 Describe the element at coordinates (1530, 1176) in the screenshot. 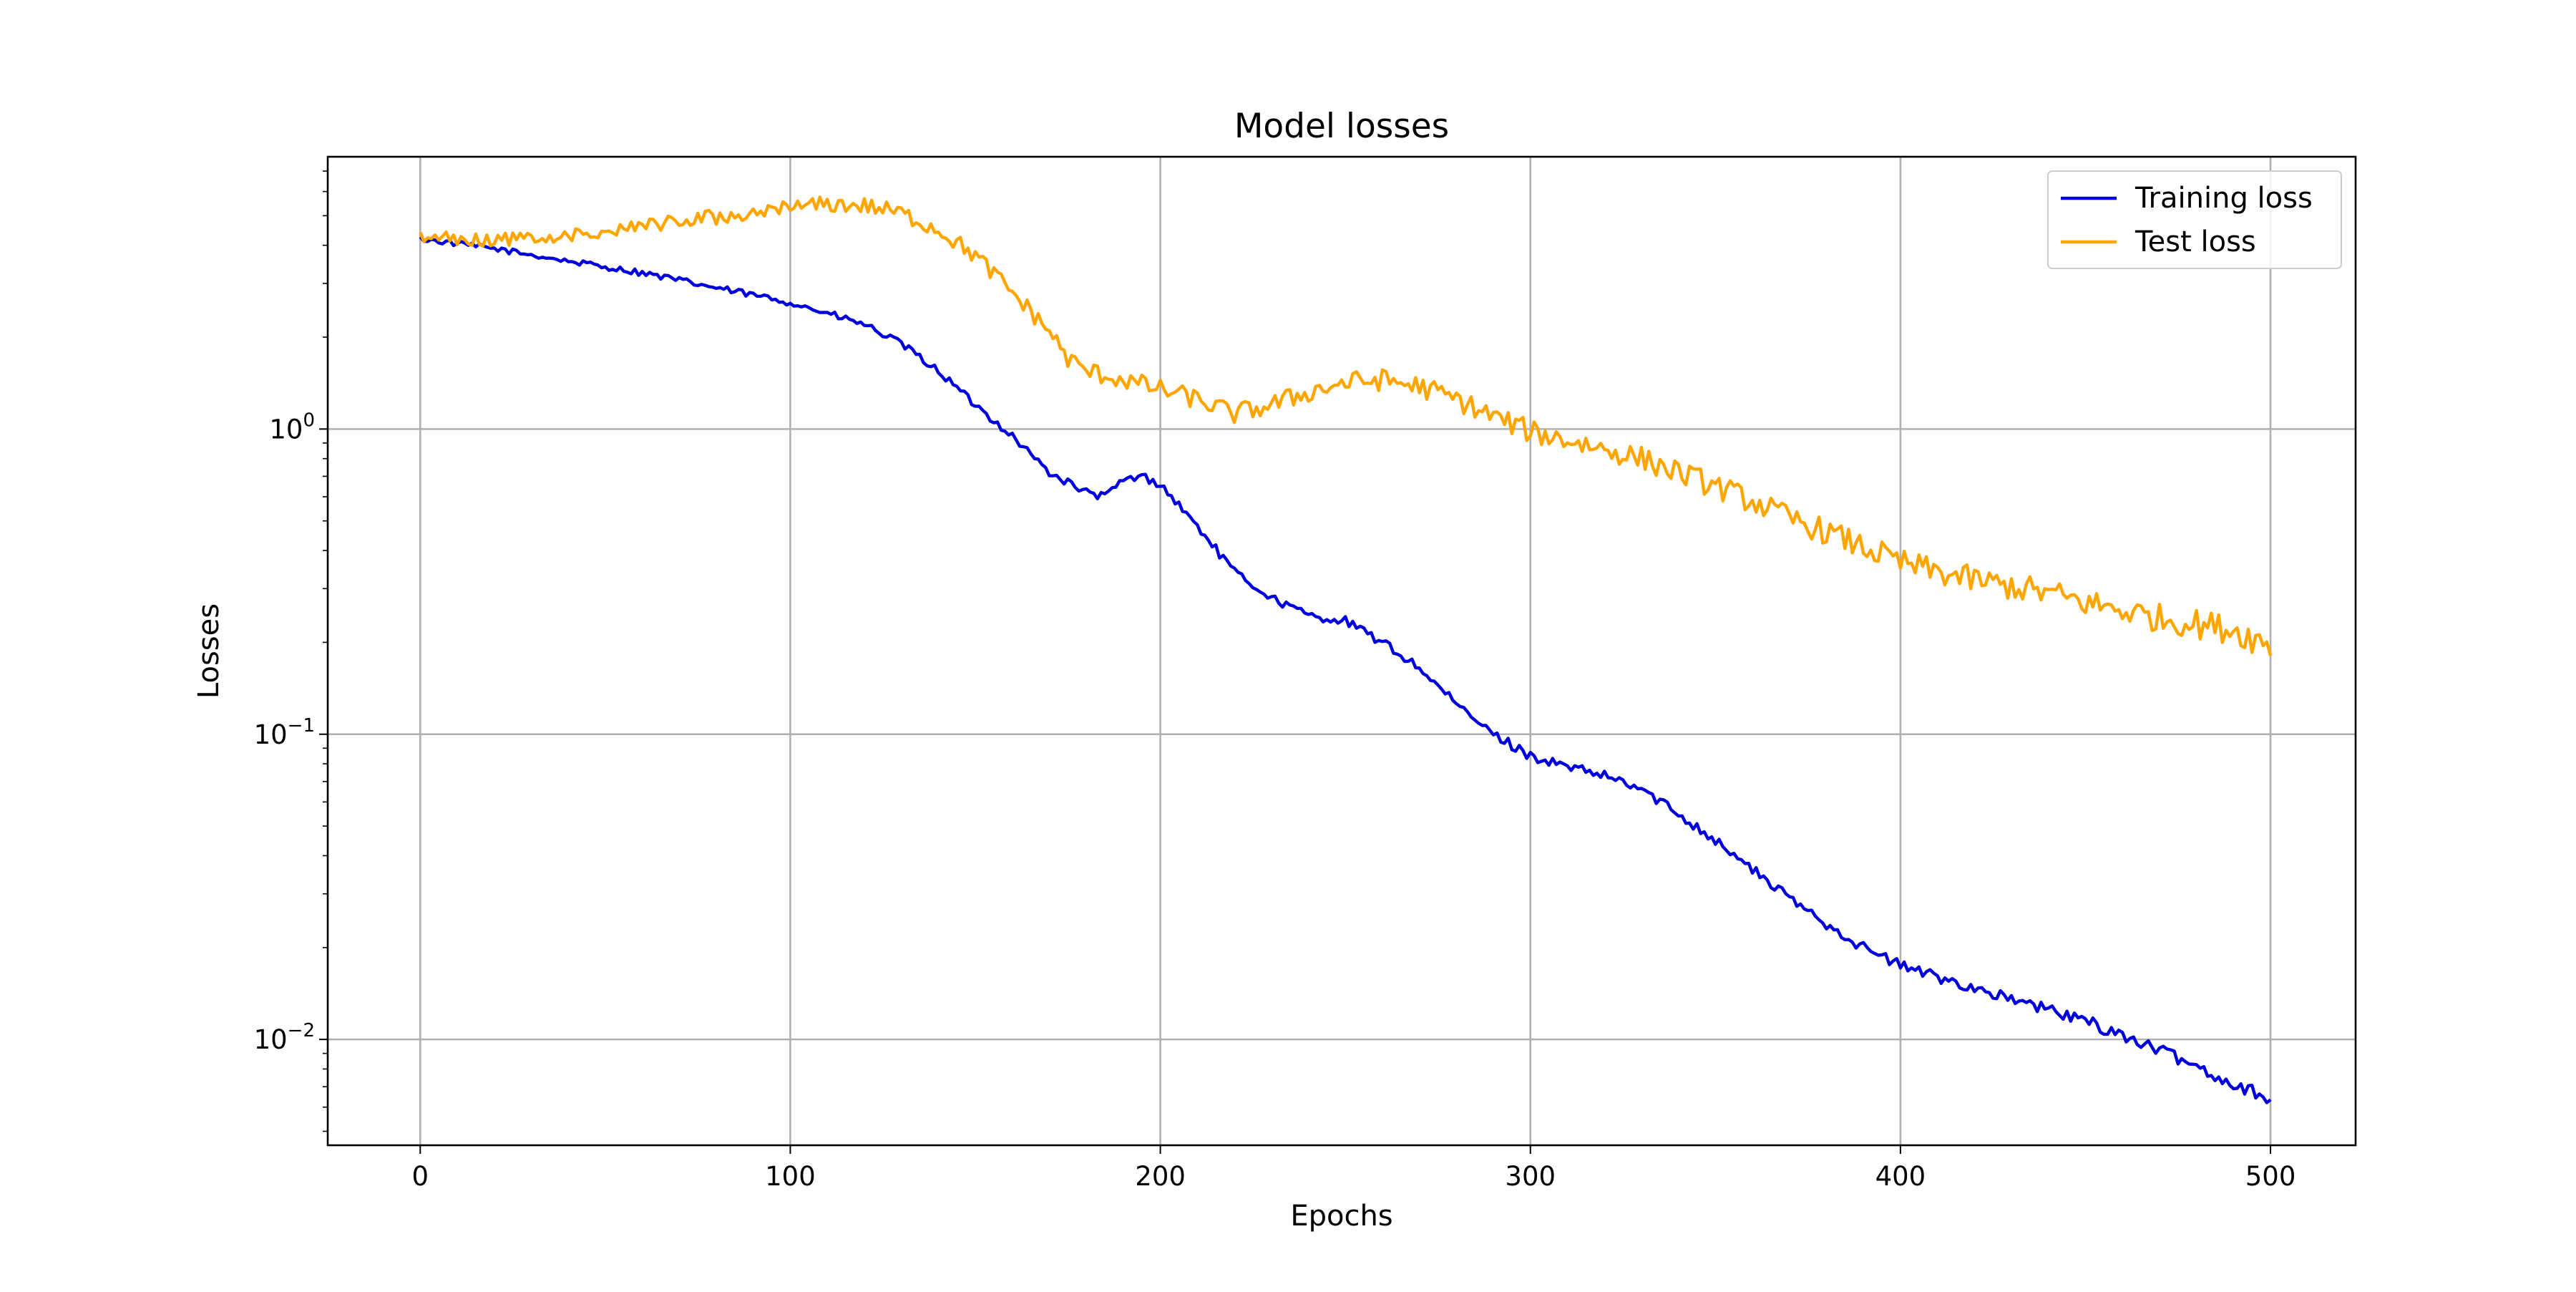

I see `x-tick-label: 300` at that location.